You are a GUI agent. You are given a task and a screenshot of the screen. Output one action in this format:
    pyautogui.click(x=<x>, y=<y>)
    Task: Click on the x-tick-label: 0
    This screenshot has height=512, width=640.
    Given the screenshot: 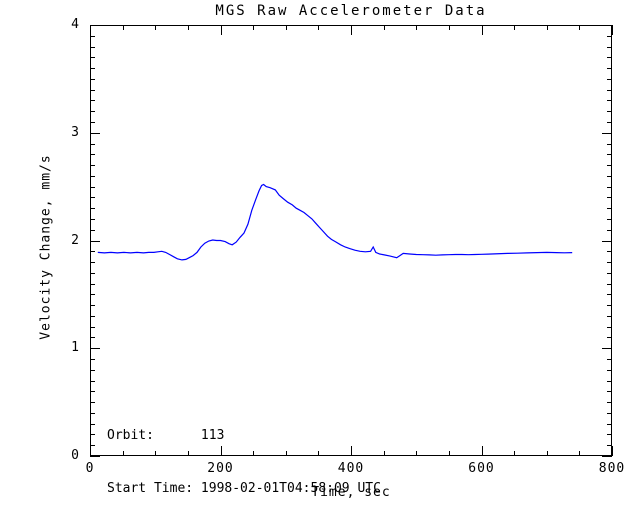 What is the action you would take?
    pyautogui.click(x=90, y=468)
    